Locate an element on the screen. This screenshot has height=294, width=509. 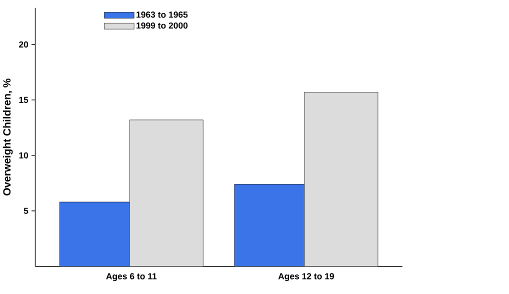
y-tick-label: 5 is located at coordinates (26, 211).